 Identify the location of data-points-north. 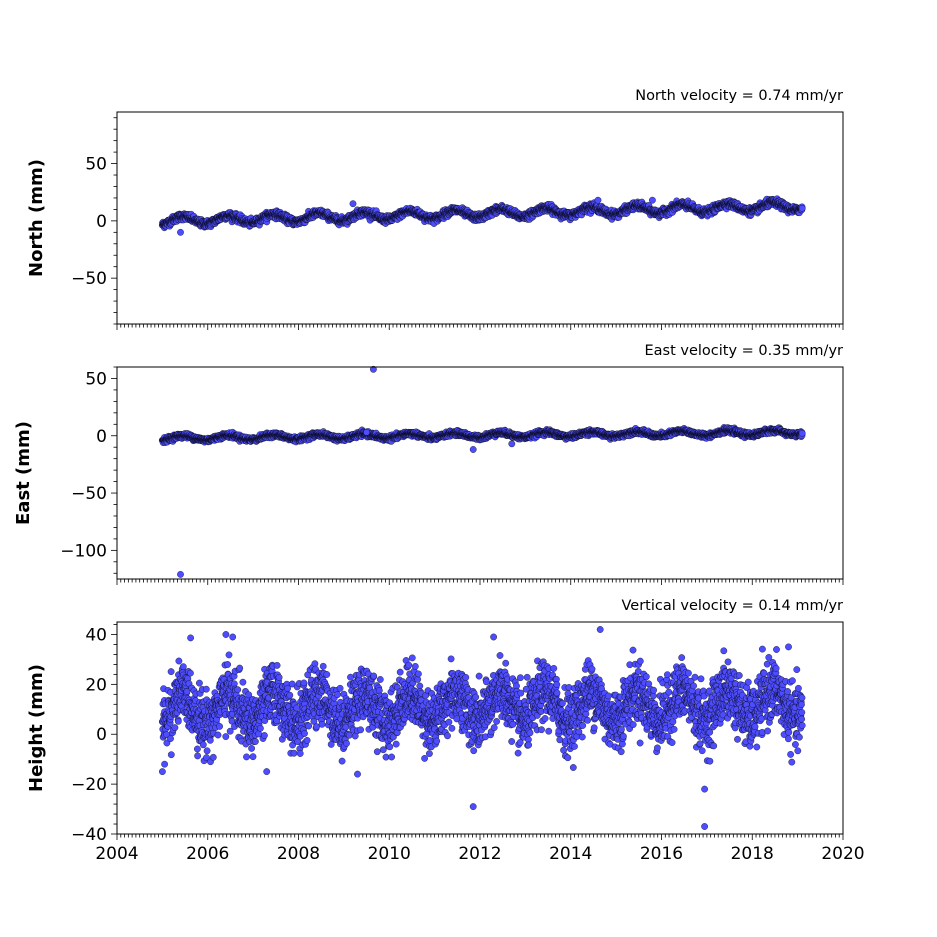
(482, 215).